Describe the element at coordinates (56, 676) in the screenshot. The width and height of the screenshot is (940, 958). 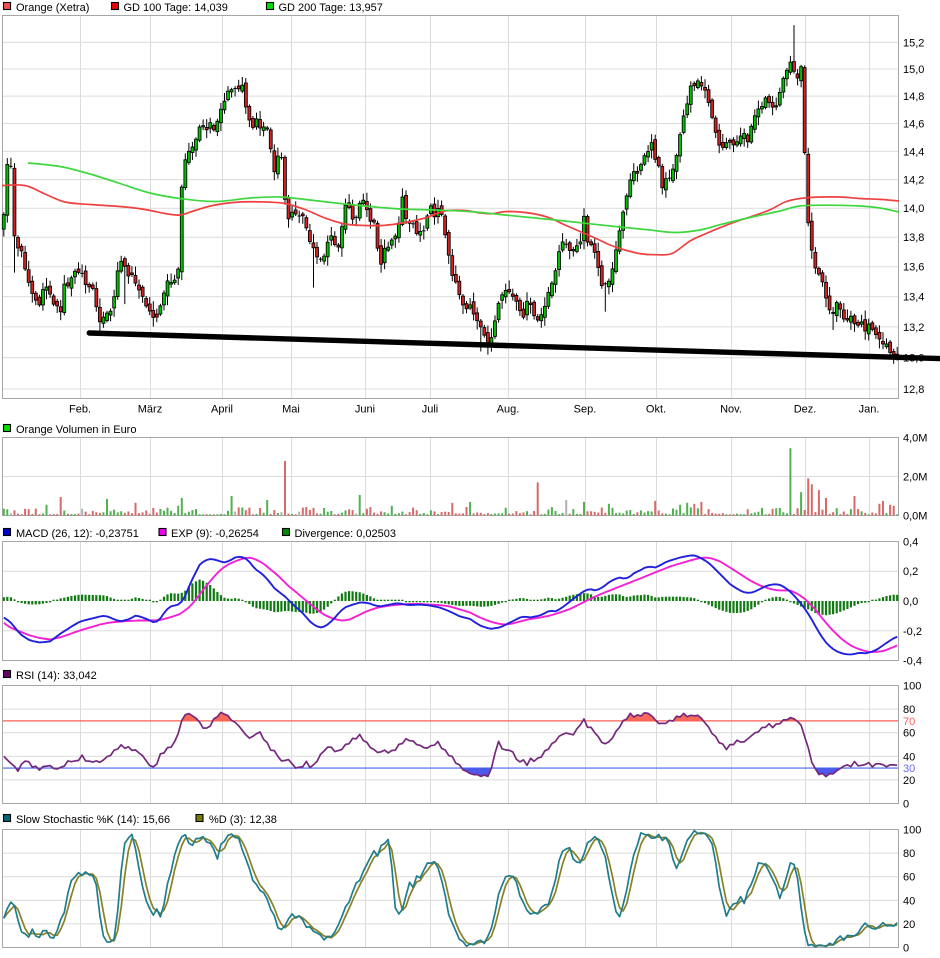
I see `svg-text: RSI (14): 33,042` at that location.